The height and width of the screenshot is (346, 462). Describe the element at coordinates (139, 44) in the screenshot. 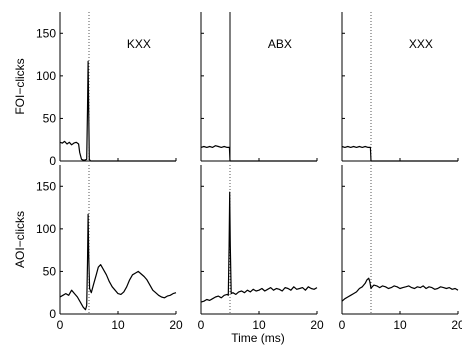

I see `panel-label: KXX` at that location.